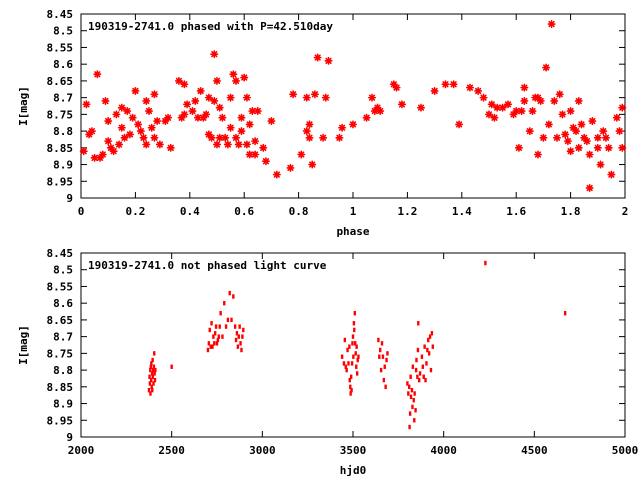 The height and width of the screenshot is (480, 640). I want to click on x-tick-label: 0, so click(81, 211).